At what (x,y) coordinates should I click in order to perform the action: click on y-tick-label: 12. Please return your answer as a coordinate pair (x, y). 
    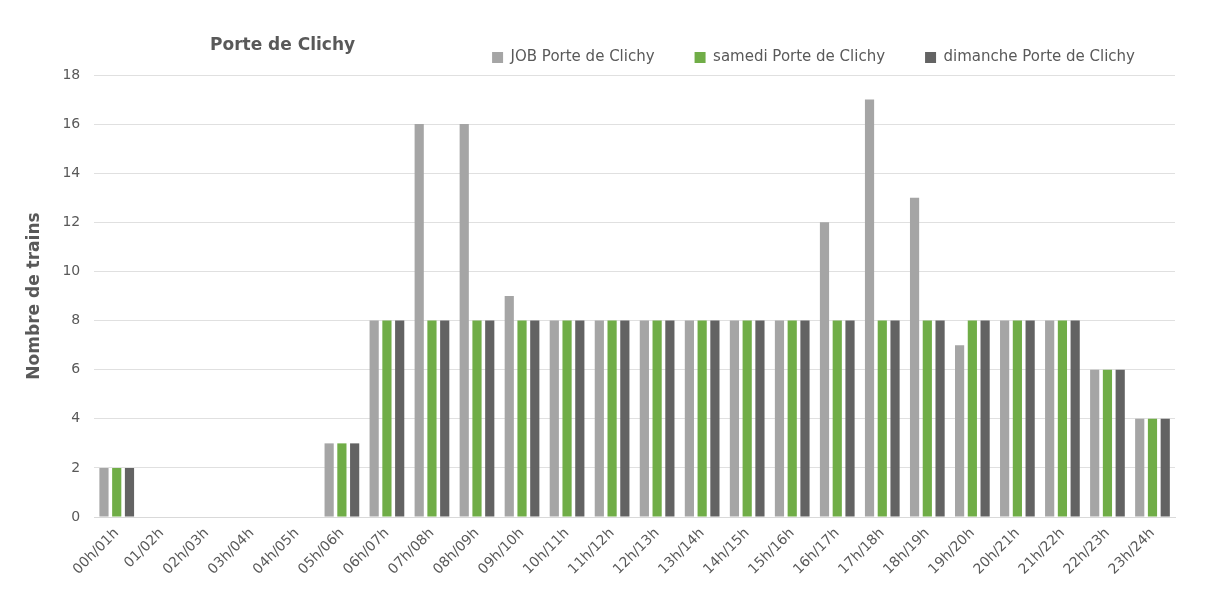
    Looking at the image, I should click on (71, 220).